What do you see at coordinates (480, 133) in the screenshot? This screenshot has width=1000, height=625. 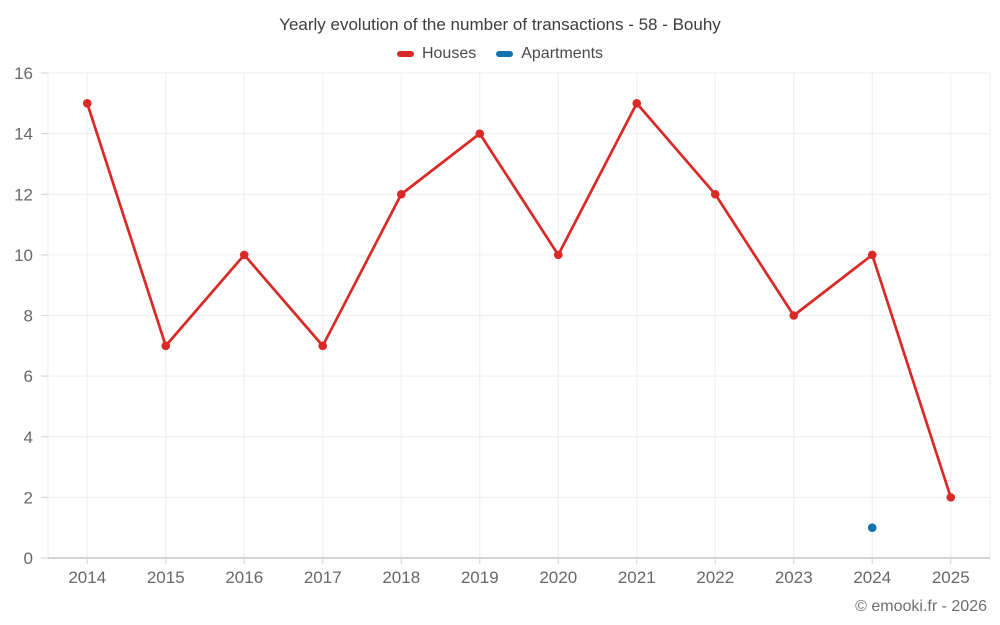 I see `data-point-houses-2019` at bounding box center [480, 133].